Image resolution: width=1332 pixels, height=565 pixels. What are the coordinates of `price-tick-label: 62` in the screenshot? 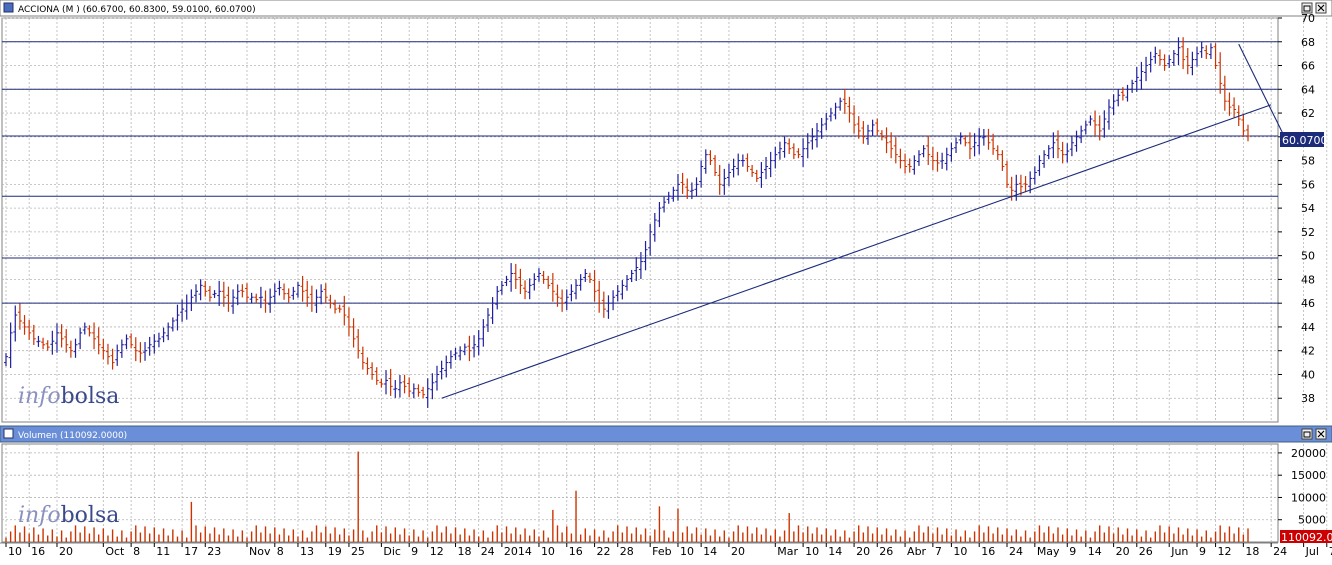 It's located at (1308, 113).